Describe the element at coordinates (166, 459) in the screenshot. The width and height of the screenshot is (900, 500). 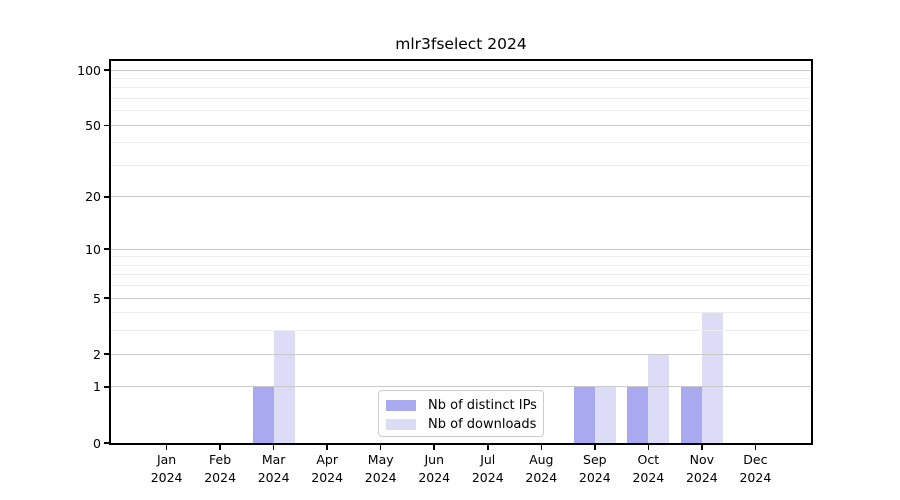
I see `x-tick-month: Jan` at that location.